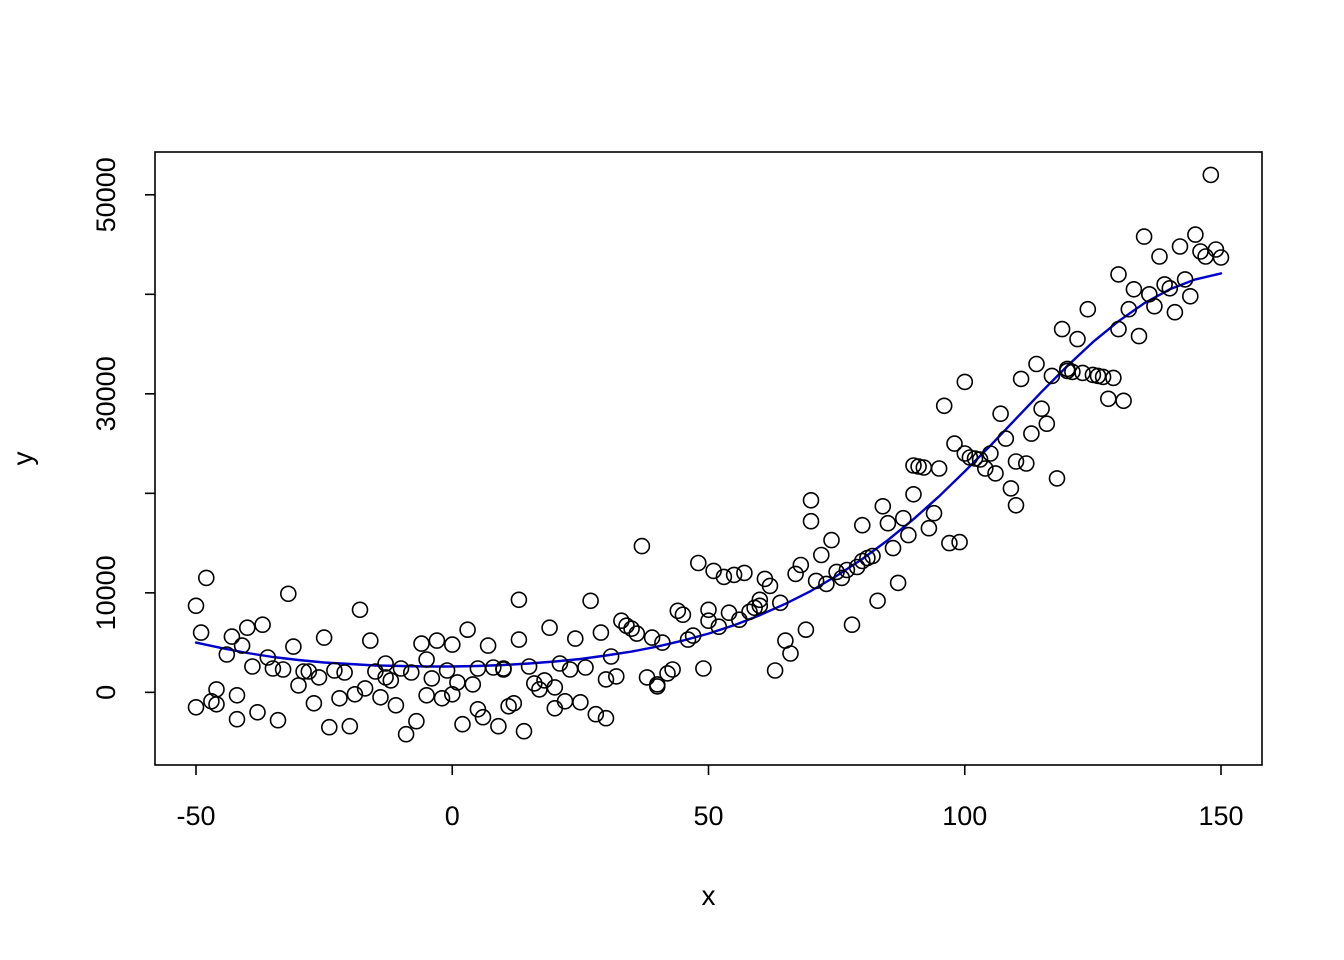 The height and width of the screenshot is (960, 1344). I want to click on y-axis-tick-label: 50000, so click(106, 194).